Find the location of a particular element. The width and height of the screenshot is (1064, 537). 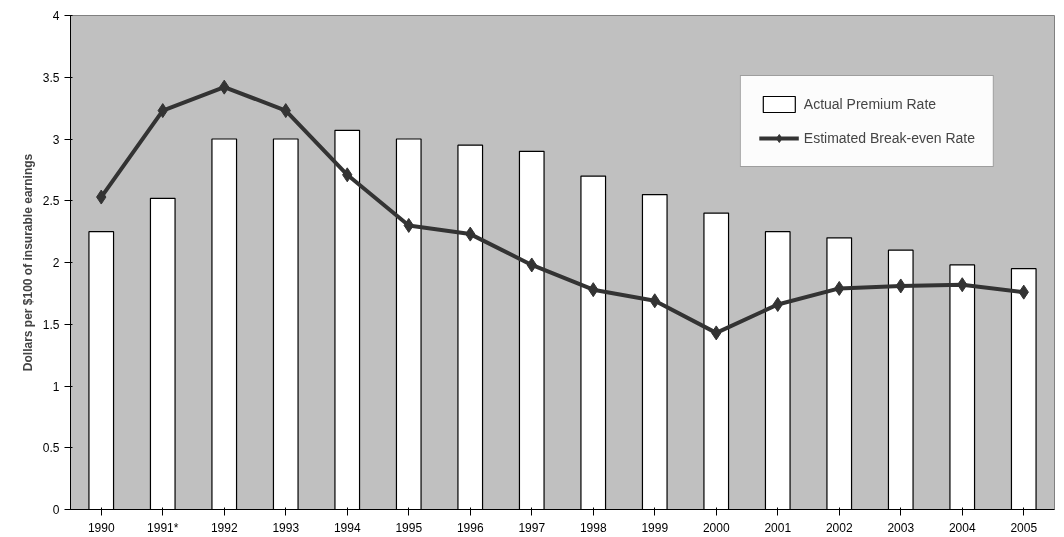

x-tick-label: 1991* is located at coordinates (163, 527).